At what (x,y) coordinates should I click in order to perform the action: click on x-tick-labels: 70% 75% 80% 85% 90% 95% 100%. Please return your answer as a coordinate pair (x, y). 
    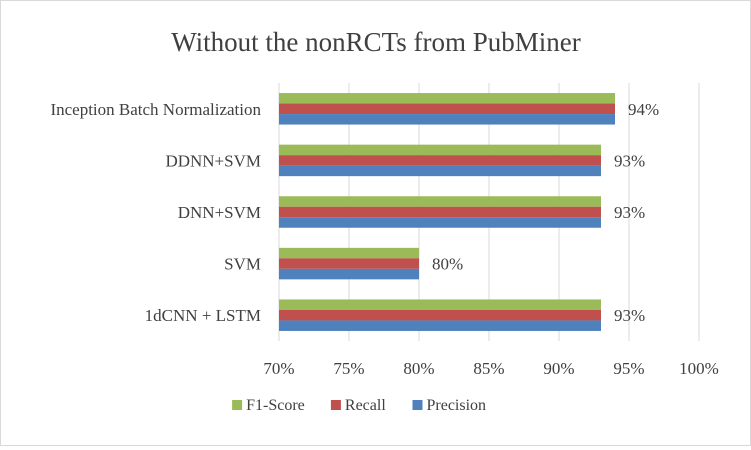
    Looking at the image, I should click on (490, 368).